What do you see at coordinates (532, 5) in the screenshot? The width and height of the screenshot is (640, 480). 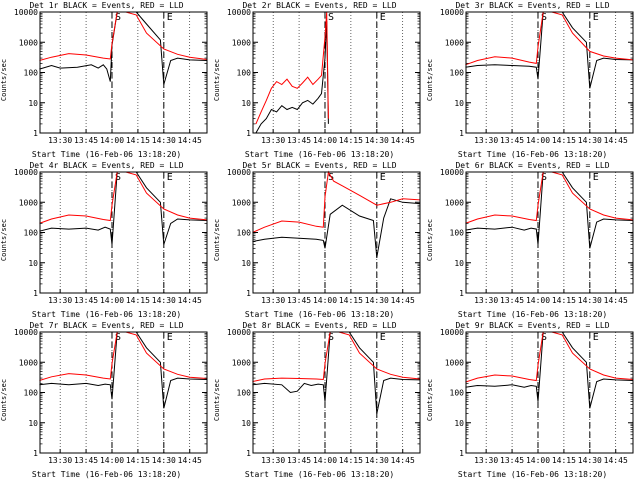 I see `chart-title: Det 3r BLACK = Events, RED = LLD` at bounding box center [532, 5].